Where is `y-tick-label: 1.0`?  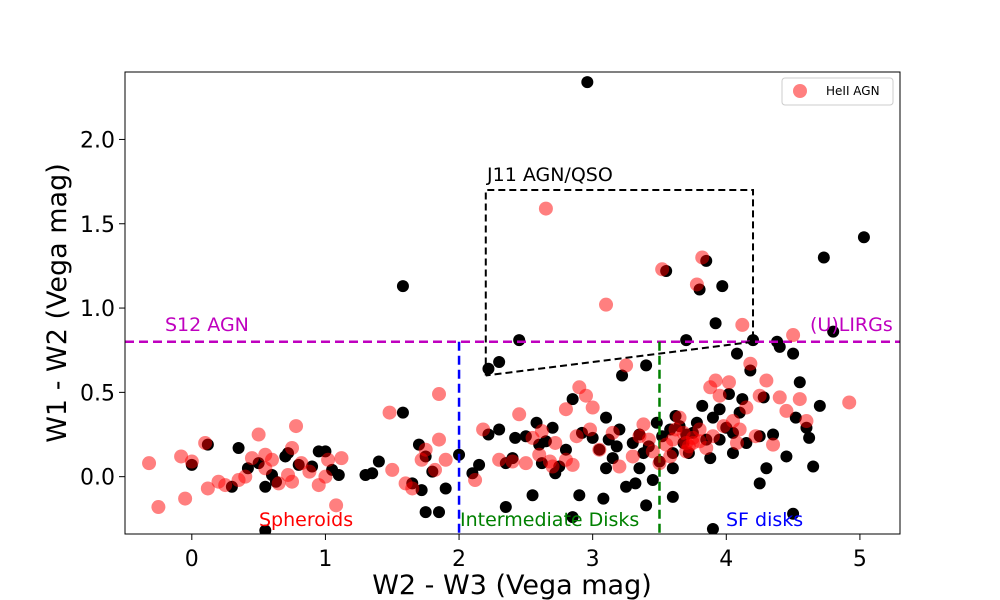 y-tick-label: 1.0 is located at coordinates (97, 309).